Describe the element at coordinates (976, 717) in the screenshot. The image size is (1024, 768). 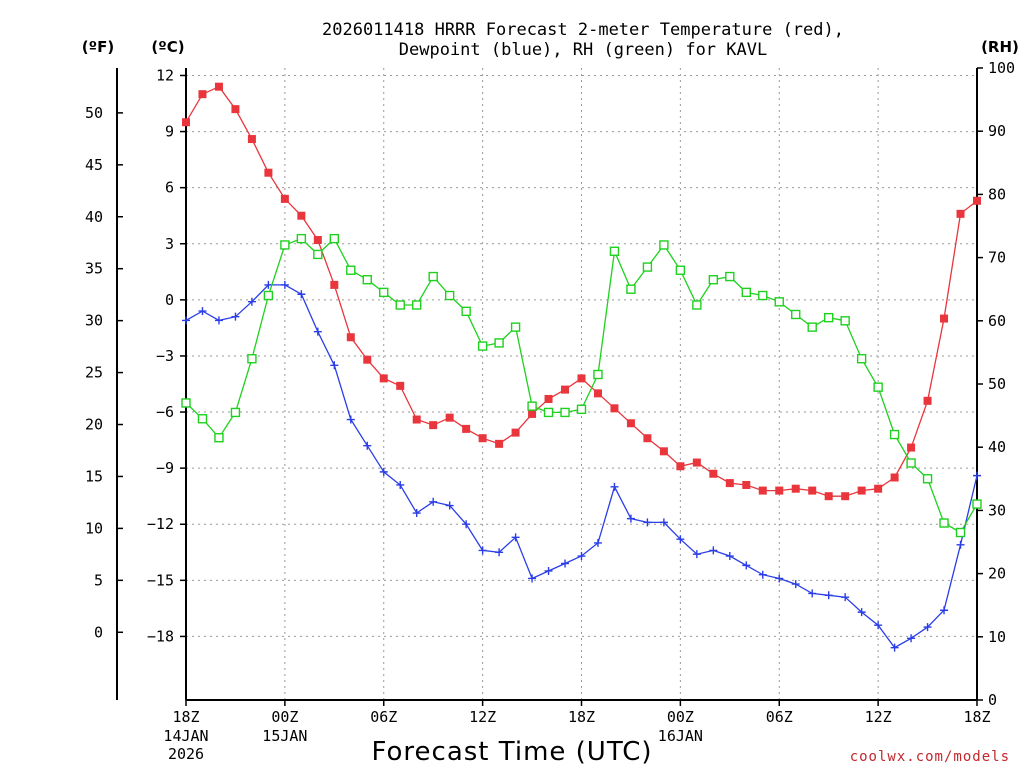
I see `x-tick-label: 18Z` at that location.